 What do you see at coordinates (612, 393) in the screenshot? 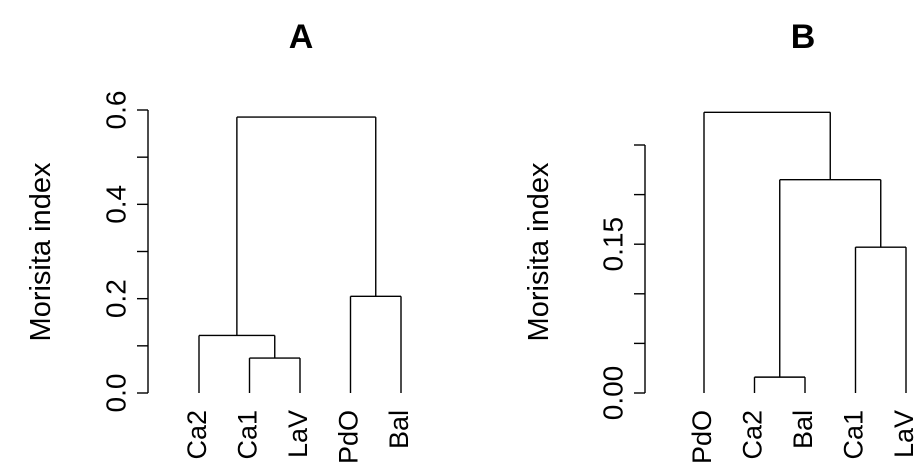
I see `y-tick-label: 0.00` at bounding box center [612, 393].